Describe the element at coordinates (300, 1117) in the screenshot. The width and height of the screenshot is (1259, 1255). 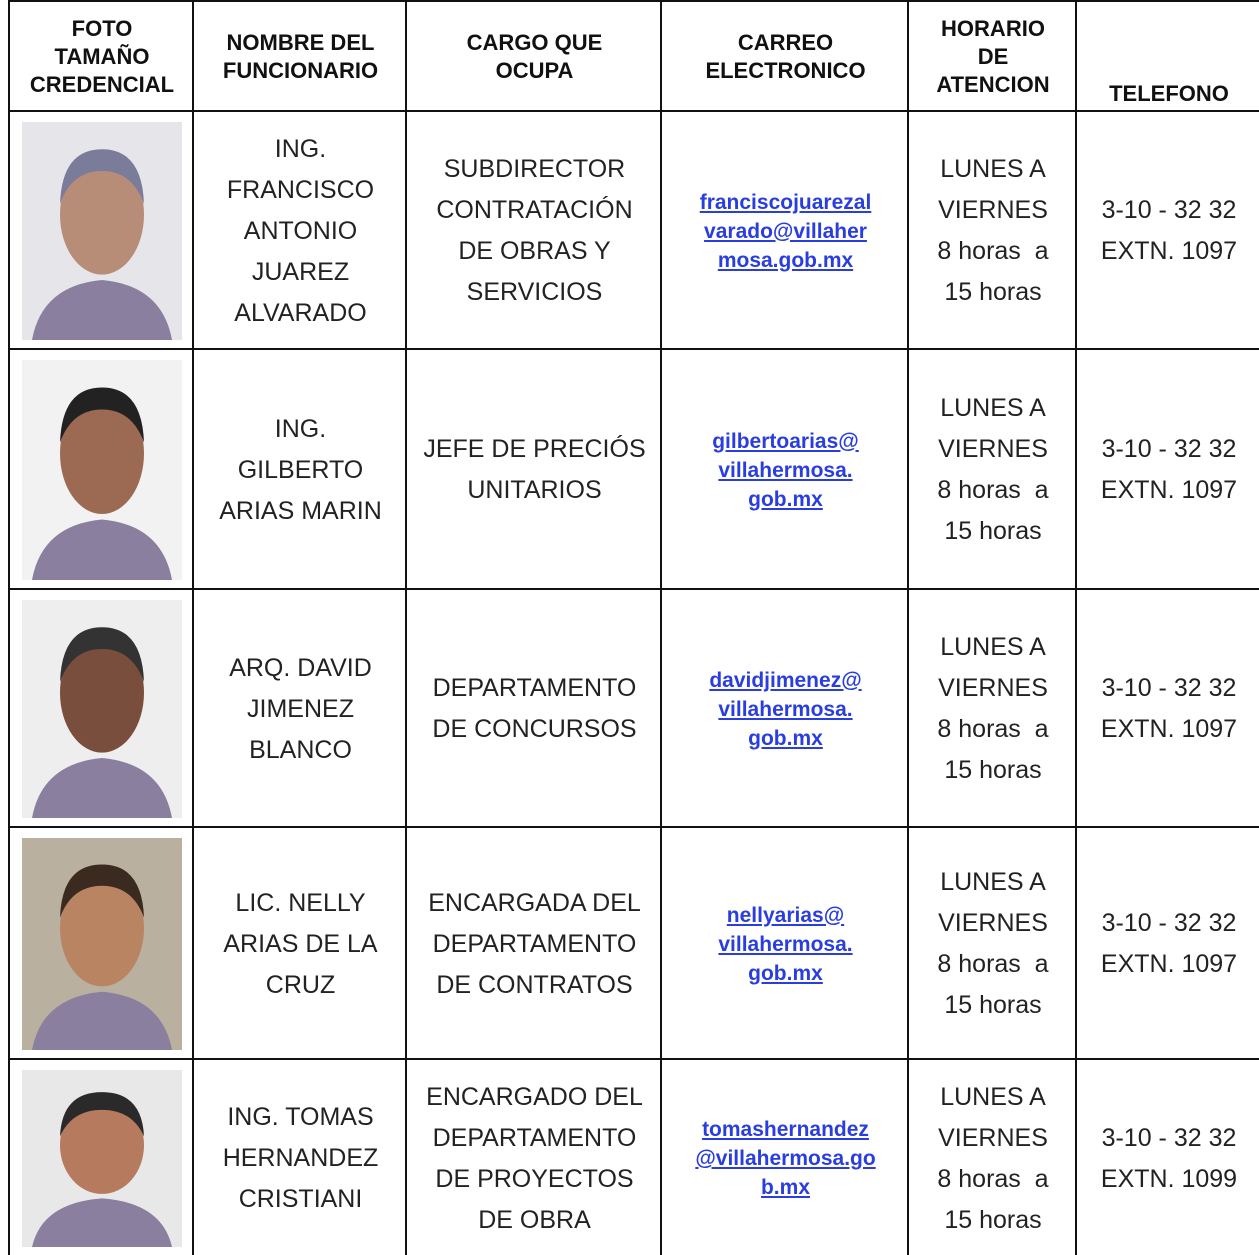
I see `text-line: ING. TOMAS` at that location.